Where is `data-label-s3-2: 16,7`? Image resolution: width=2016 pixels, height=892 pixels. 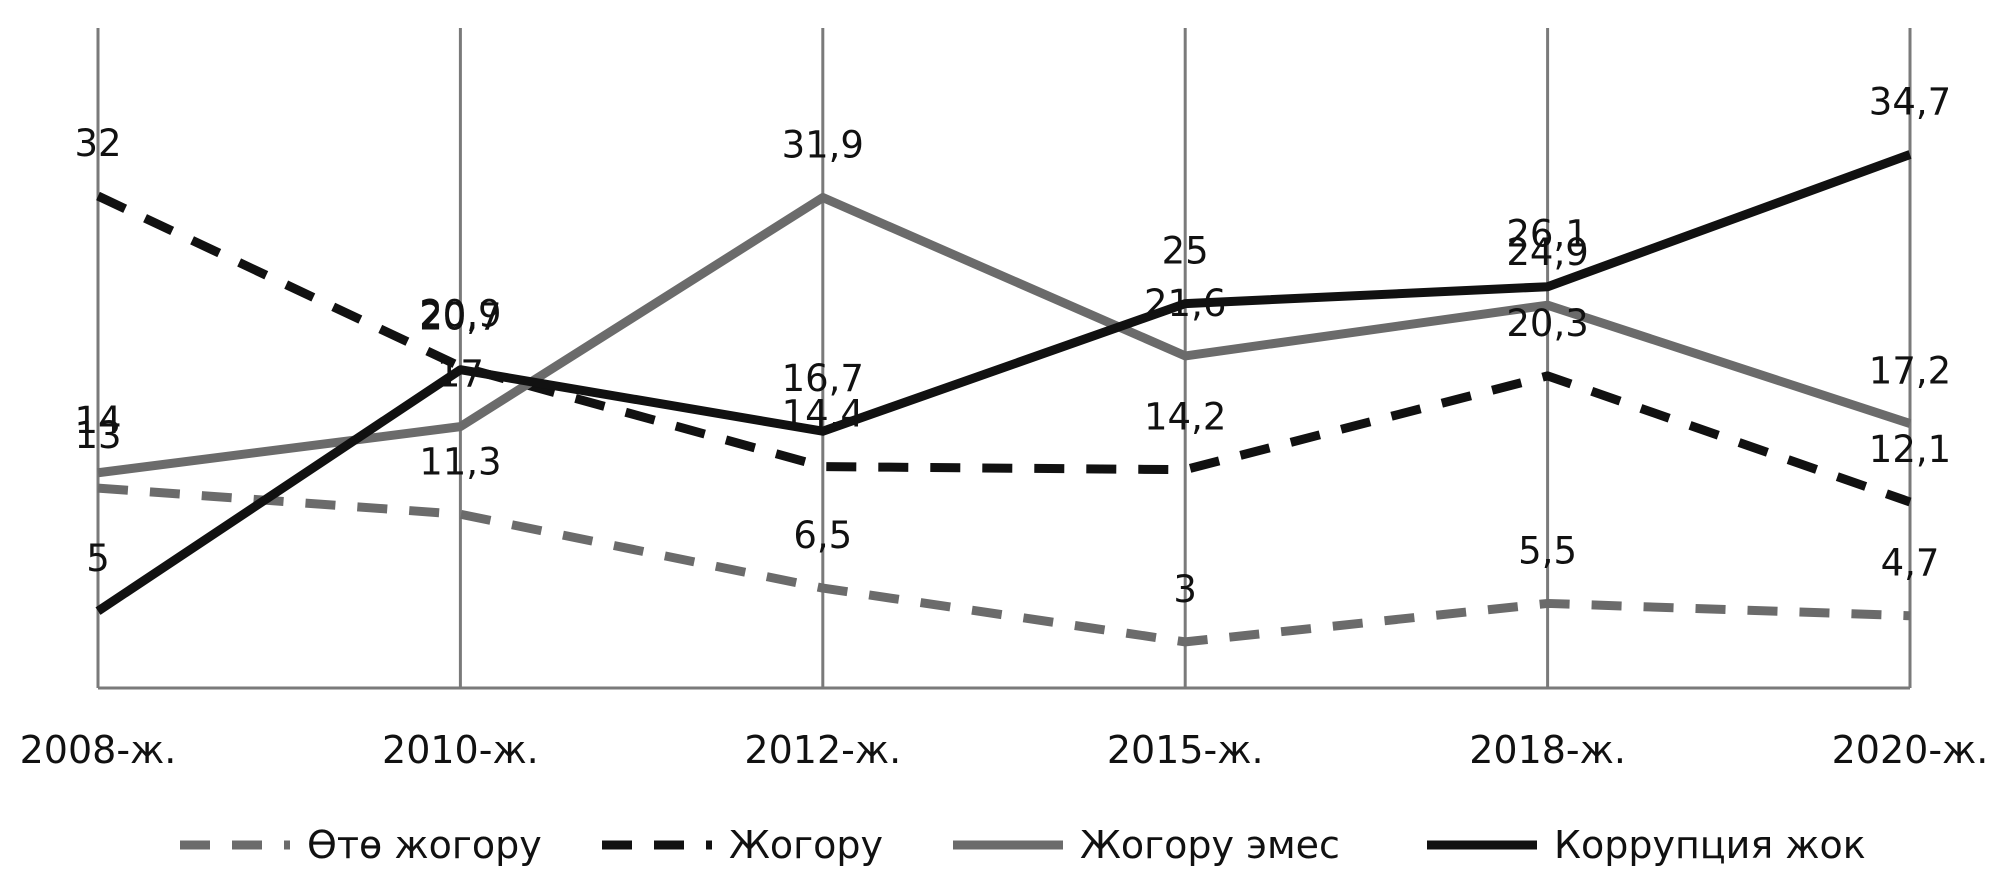 data-label-s3-2: 16,7 is located at coordinates (823, 378).